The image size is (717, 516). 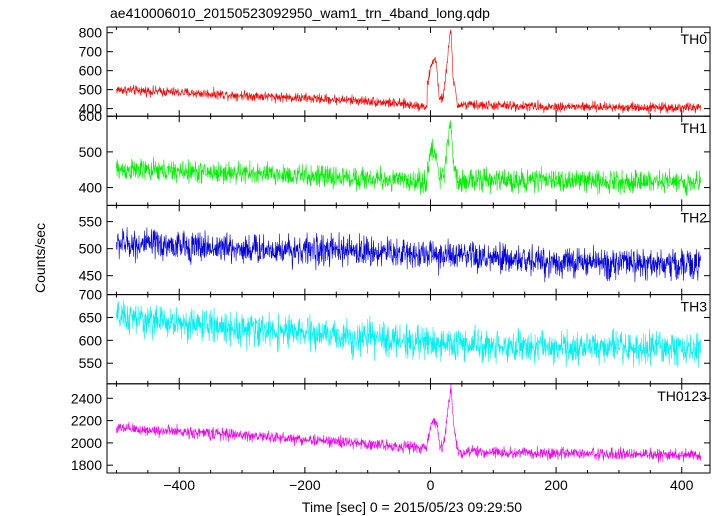 I want to click on y-tick-label: 650, so click(x=91, y=317).